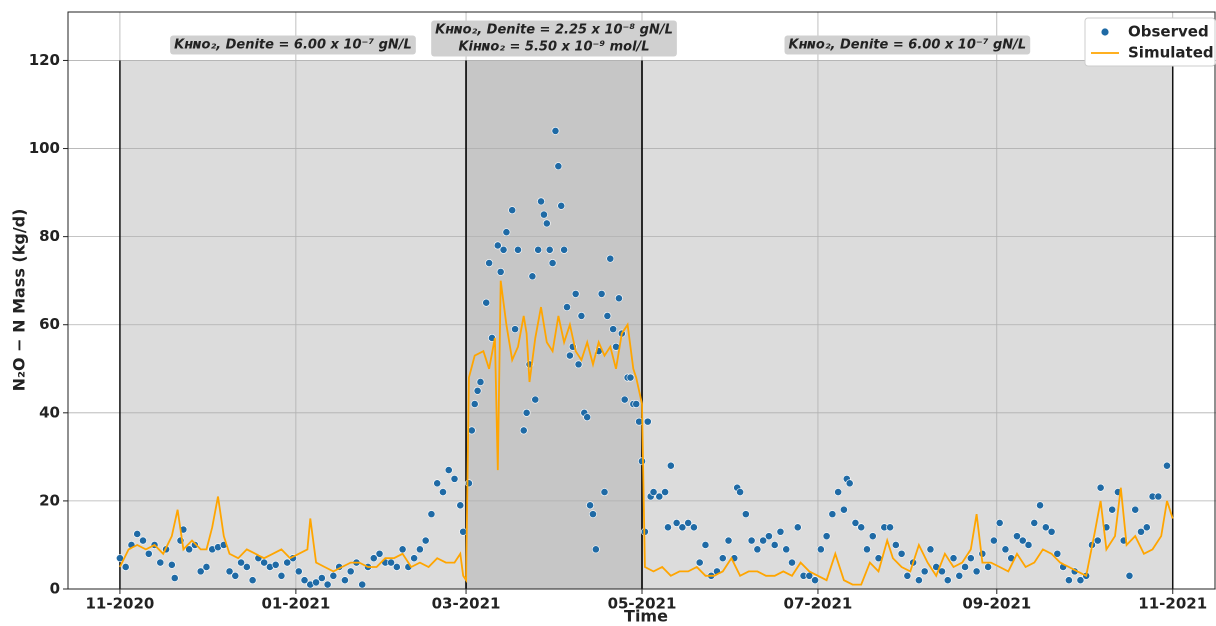  What do you see at coordinates (19, 300) in the screenshot?
I see `y-axis-label: N₂O − N Mass (kg/d)` at bounding box center [19, 300].